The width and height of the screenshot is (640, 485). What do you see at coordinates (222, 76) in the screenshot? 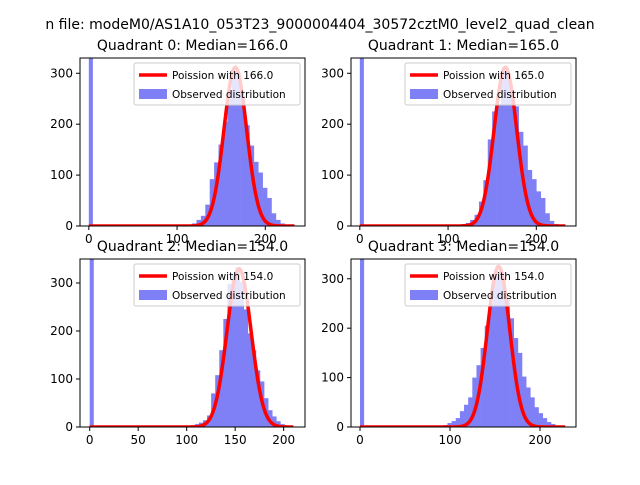
I see `legend-fit-label: Poission with 166.0` at bounding box center [222, 76].